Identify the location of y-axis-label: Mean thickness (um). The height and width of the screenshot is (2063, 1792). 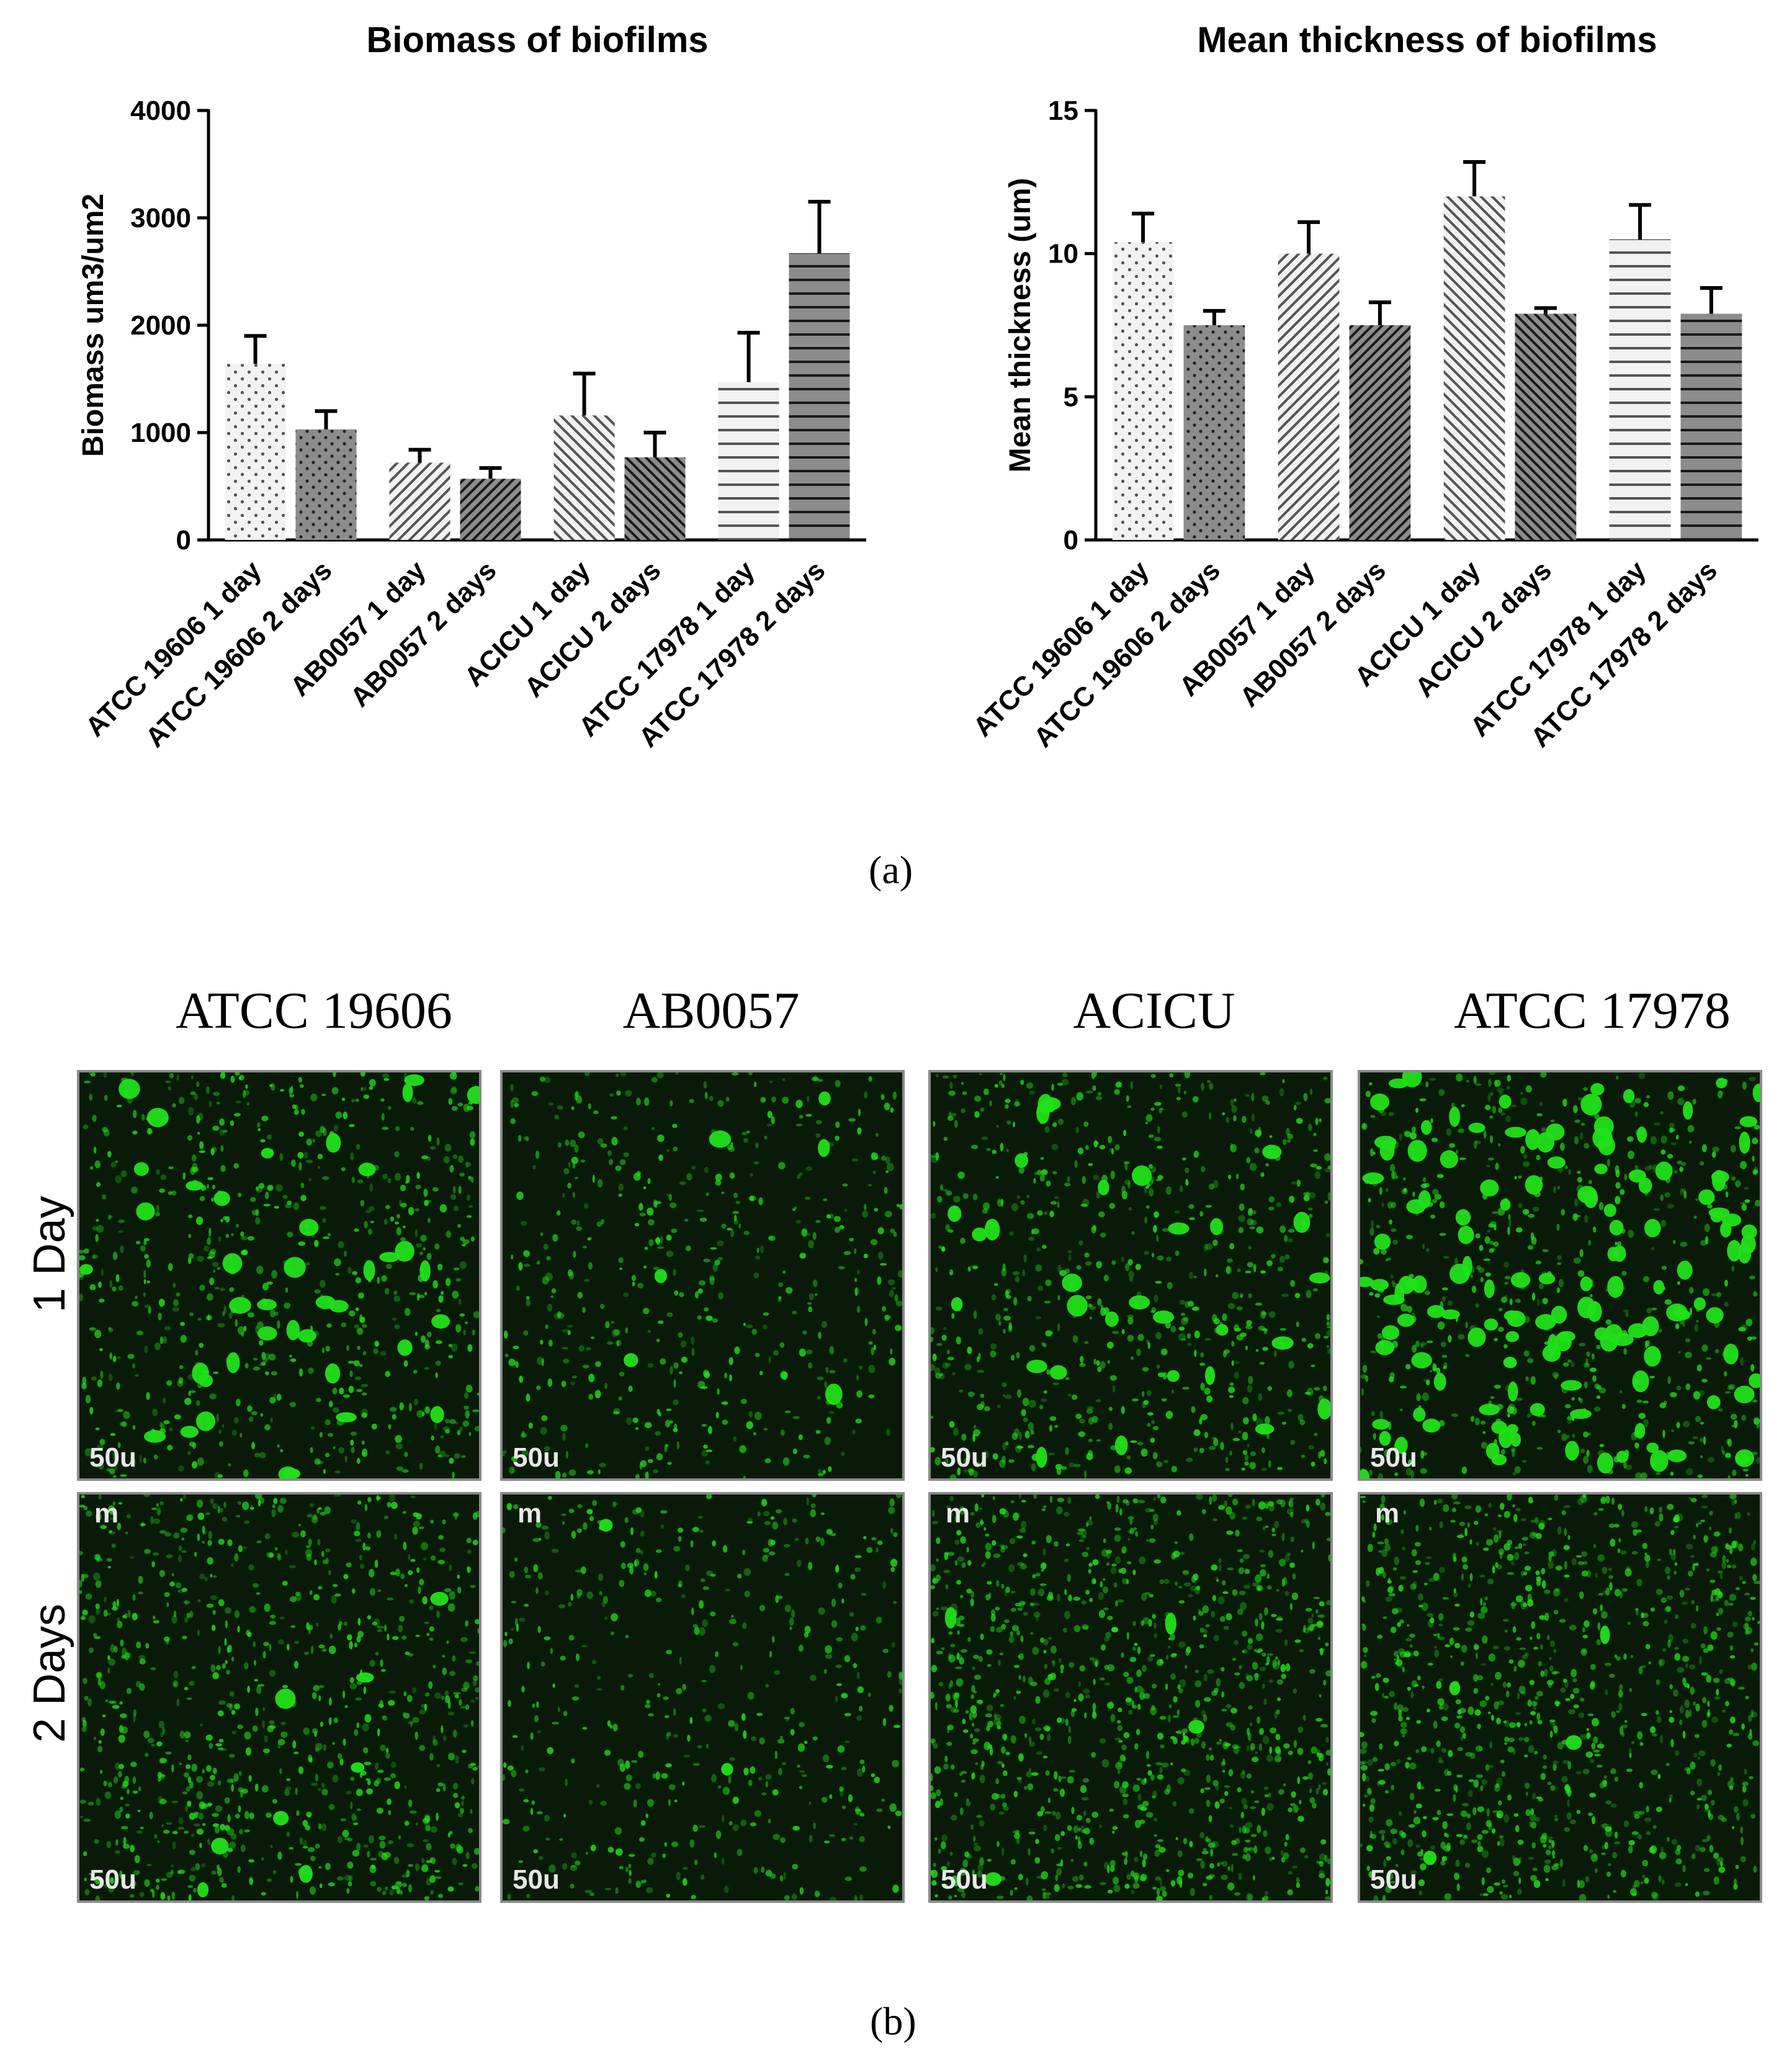
(1020, 325).